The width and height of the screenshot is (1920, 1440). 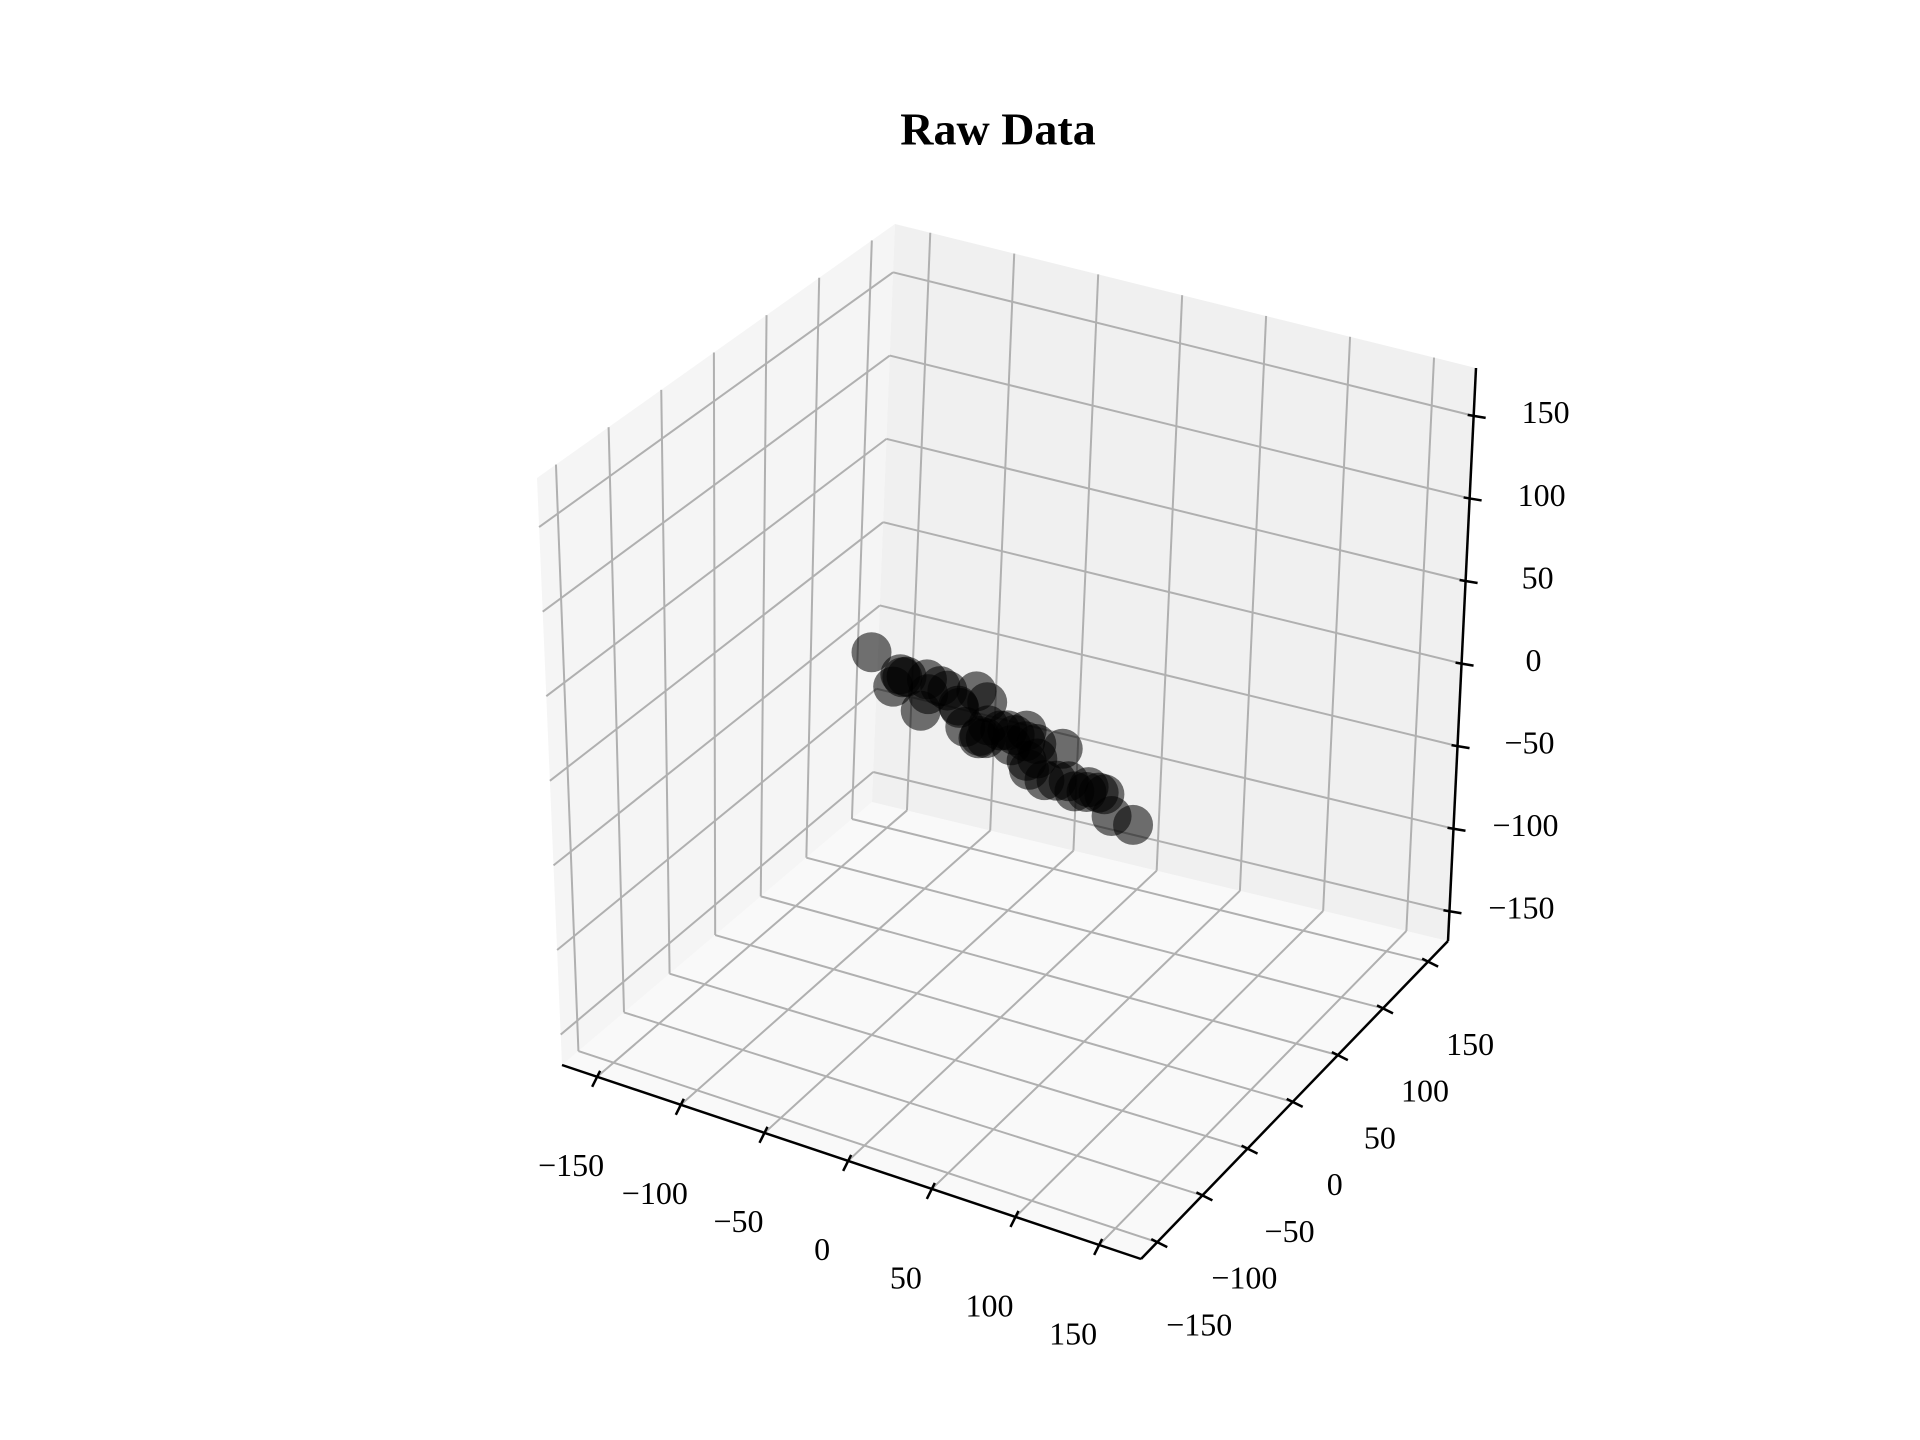 What do you see at coordinates (1244, 1278) in the screenshot?
I see `y-tick-label: −100` at bounding box center [1244, 1278].